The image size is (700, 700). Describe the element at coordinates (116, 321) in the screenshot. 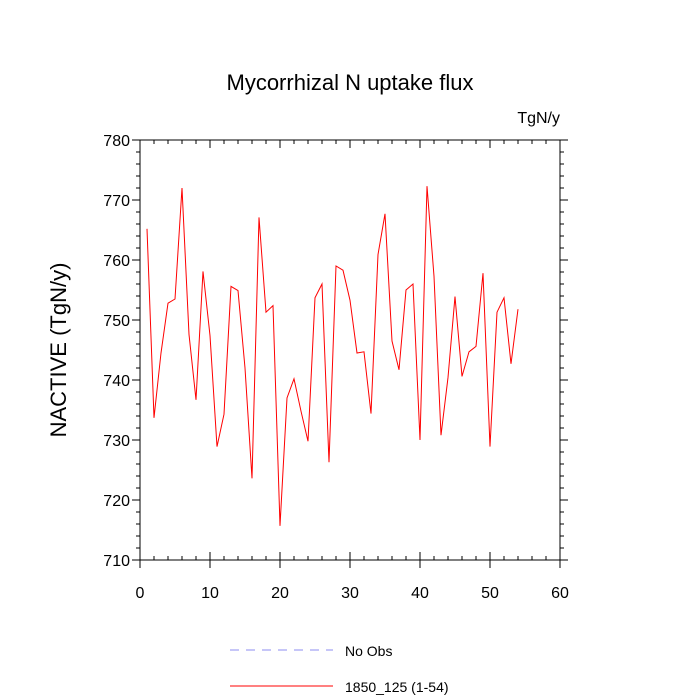

I see `y-tick-label: 750` at that location.